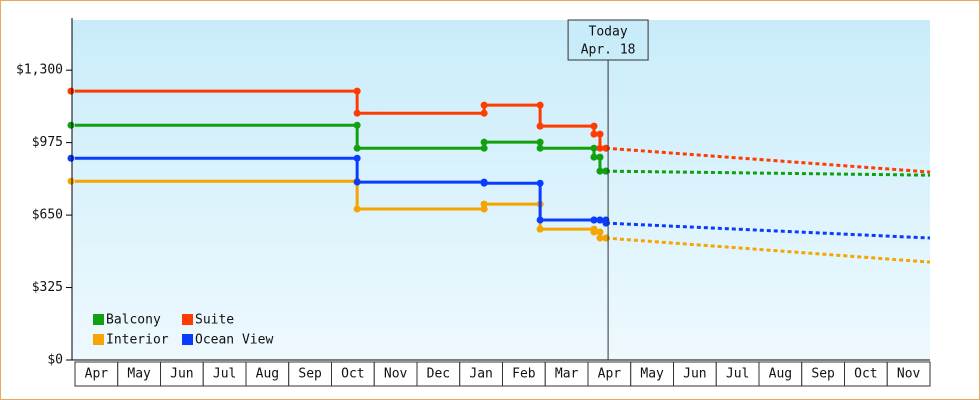  What do you see at coordinates (234, 340) in the screenshot?
I see `legend-label: Ocean View` at bounding box center [234, 340].